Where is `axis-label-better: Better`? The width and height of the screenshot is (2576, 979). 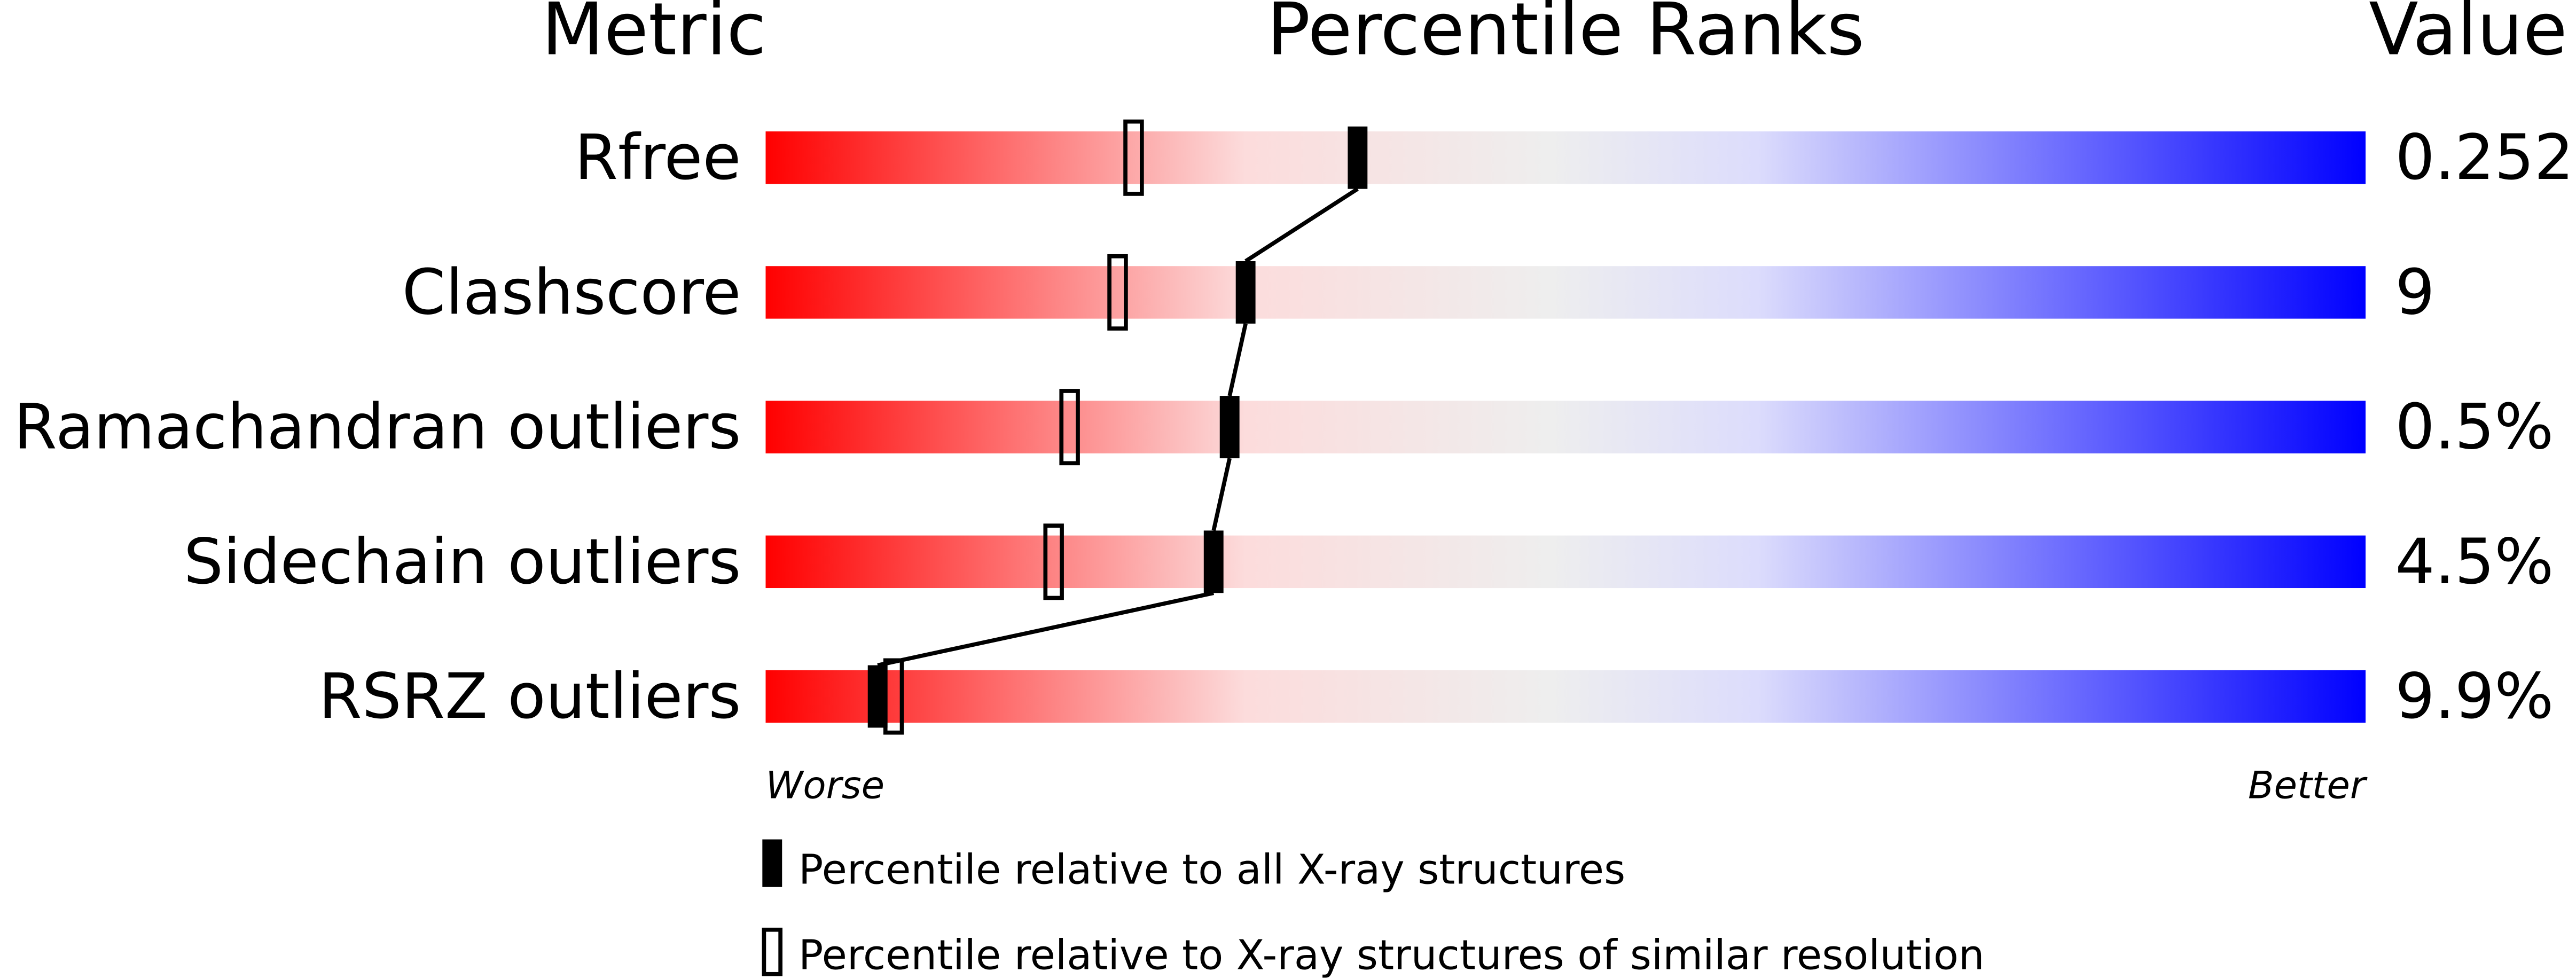 axis-label-better: Better is located at coordinates (2308, 785).